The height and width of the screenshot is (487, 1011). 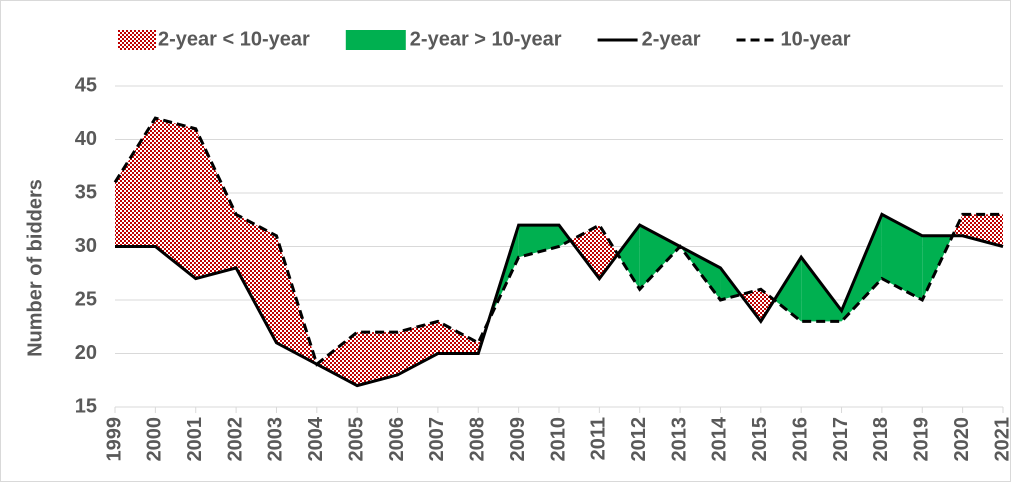 I want to click on x-tick-label: 2021, so click(x=1001, y=439).